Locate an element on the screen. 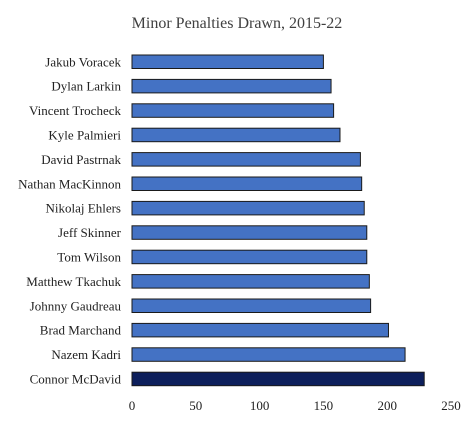  bar-connor-mcdavid is located at coordinates (278, 379).